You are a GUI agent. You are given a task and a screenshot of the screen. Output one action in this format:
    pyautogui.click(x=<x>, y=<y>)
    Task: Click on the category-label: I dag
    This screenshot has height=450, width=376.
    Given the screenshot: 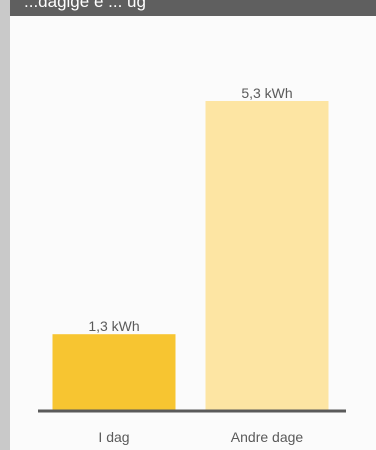 What is the action you would take?
    pyautogui.click(x=113, y=437)
    